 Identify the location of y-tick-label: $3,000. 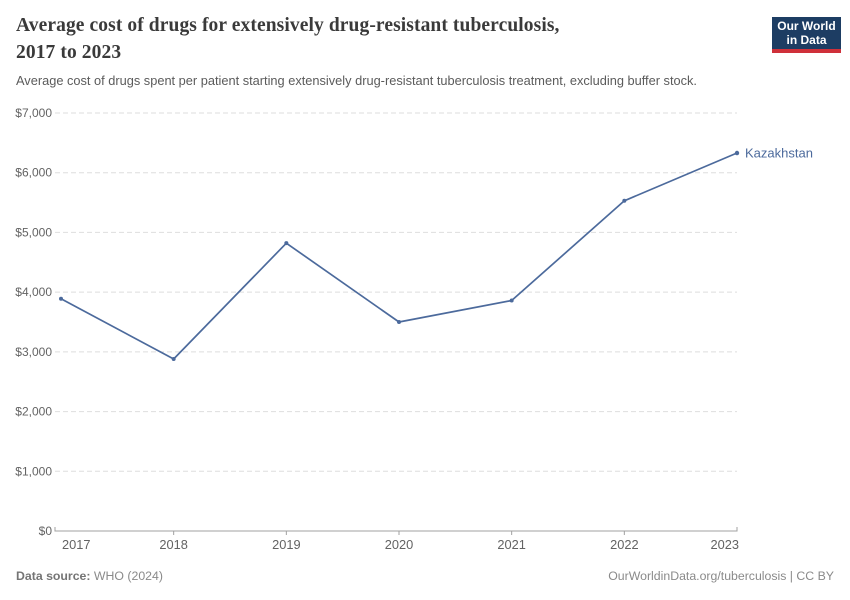
(33, 352).